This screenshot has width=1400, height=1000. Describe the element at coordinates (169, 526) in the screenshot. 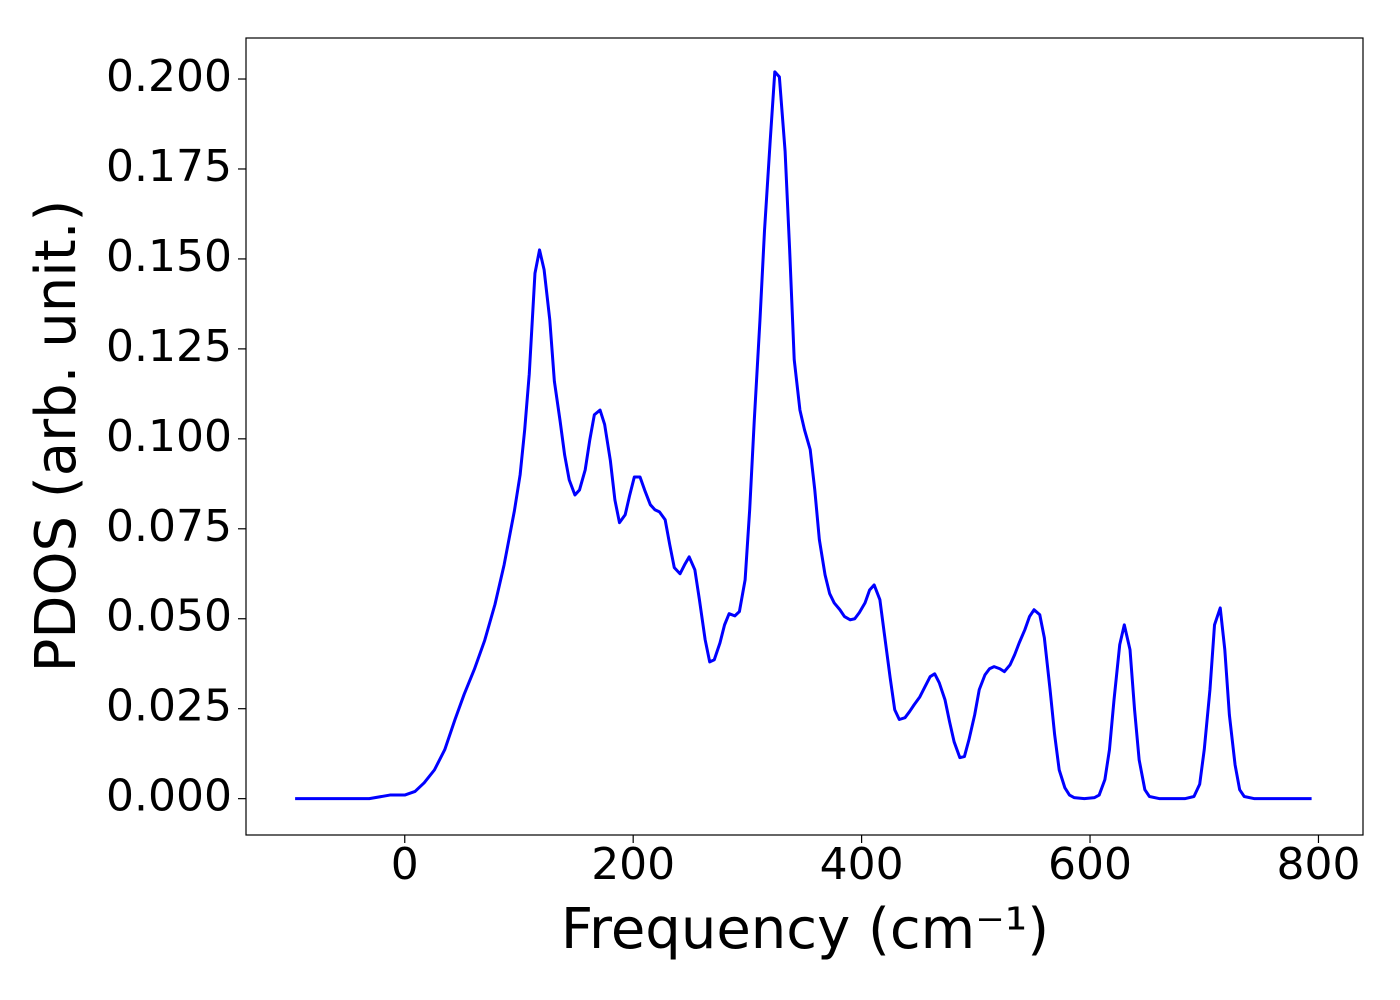

I see `y-tick-label: 0.075` at that location.